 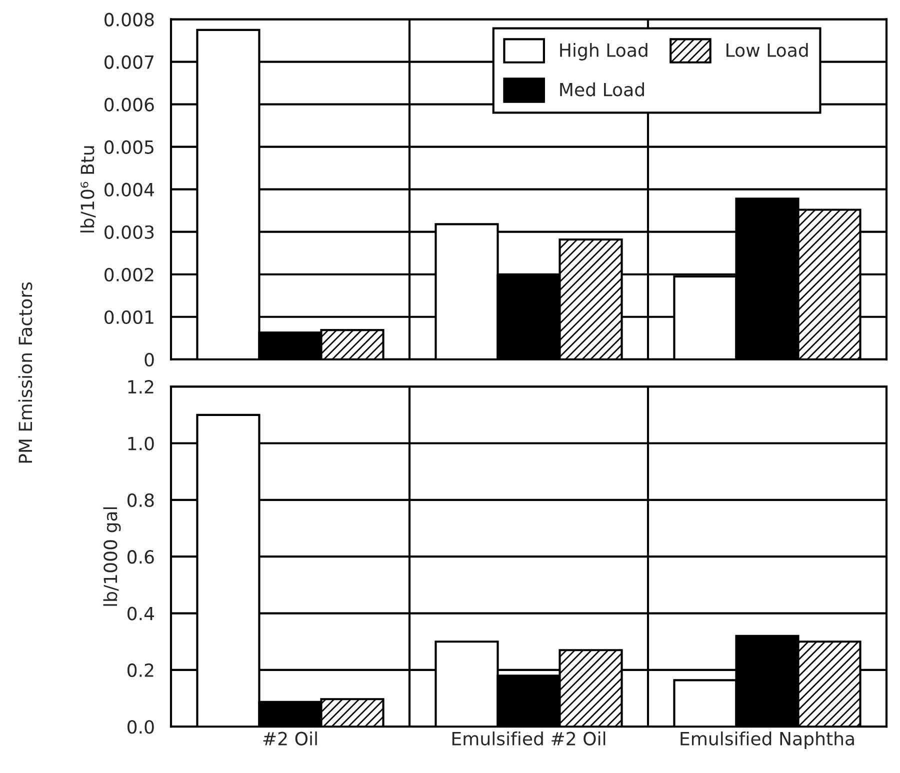 What do you see at coordinates (290, 738) in the screenshot?
I see `x-tick-label: #2 Oil` at bounding box center [290, 738].